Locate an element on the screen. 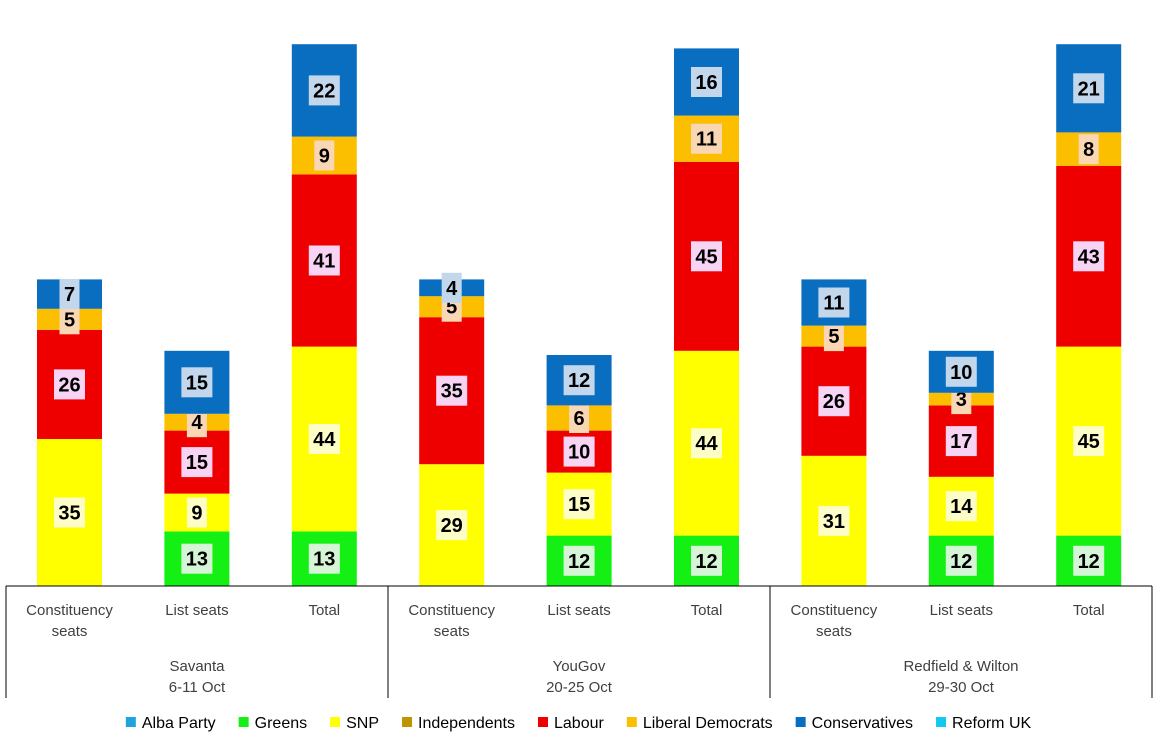  data-label-liberal-democrats-6: 5 is located at coordinates (833, 337).